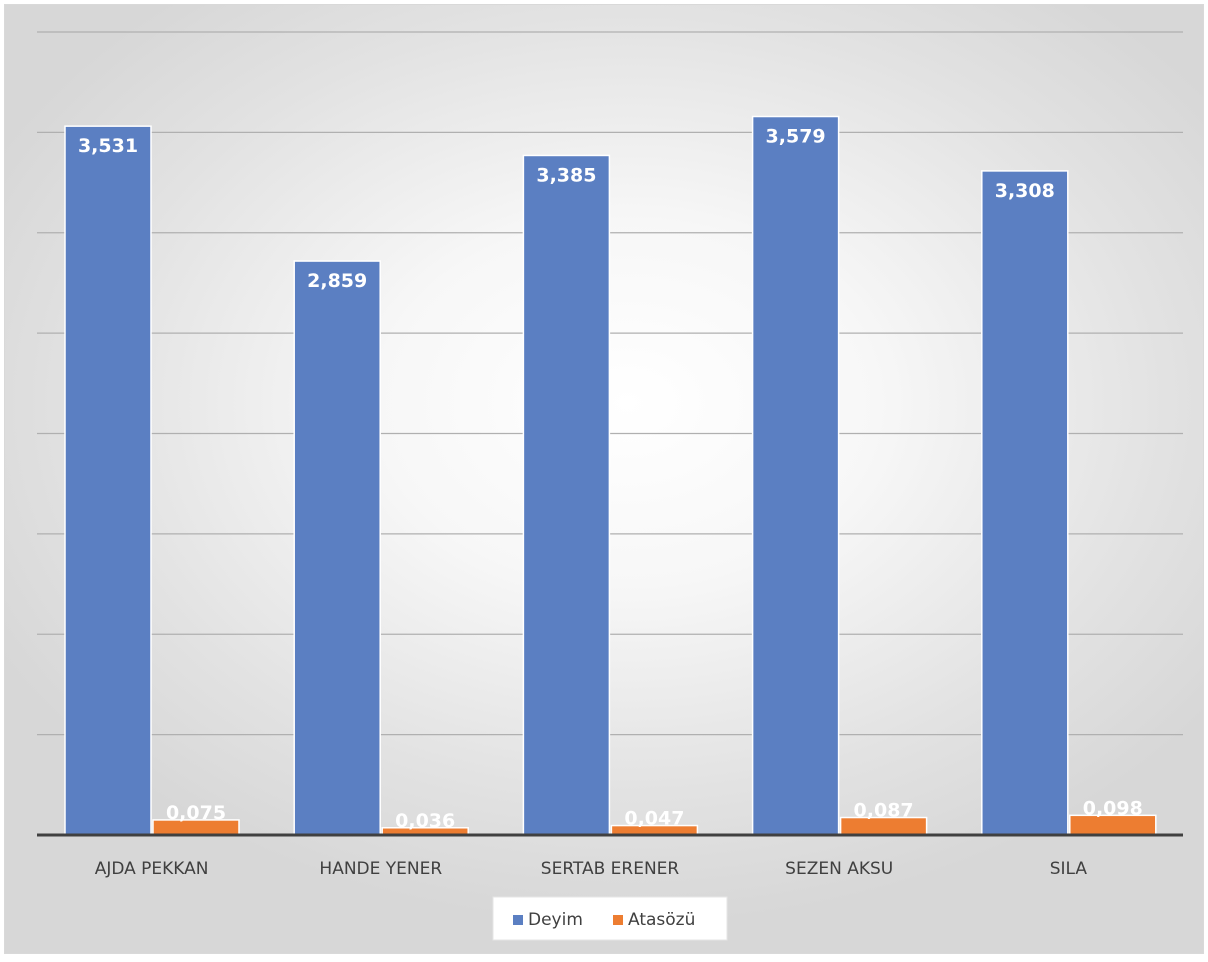 The height and width of the screenshot is (962, 1208). I want to click on category-label: SEZEN AKSU, so click(839, 869).